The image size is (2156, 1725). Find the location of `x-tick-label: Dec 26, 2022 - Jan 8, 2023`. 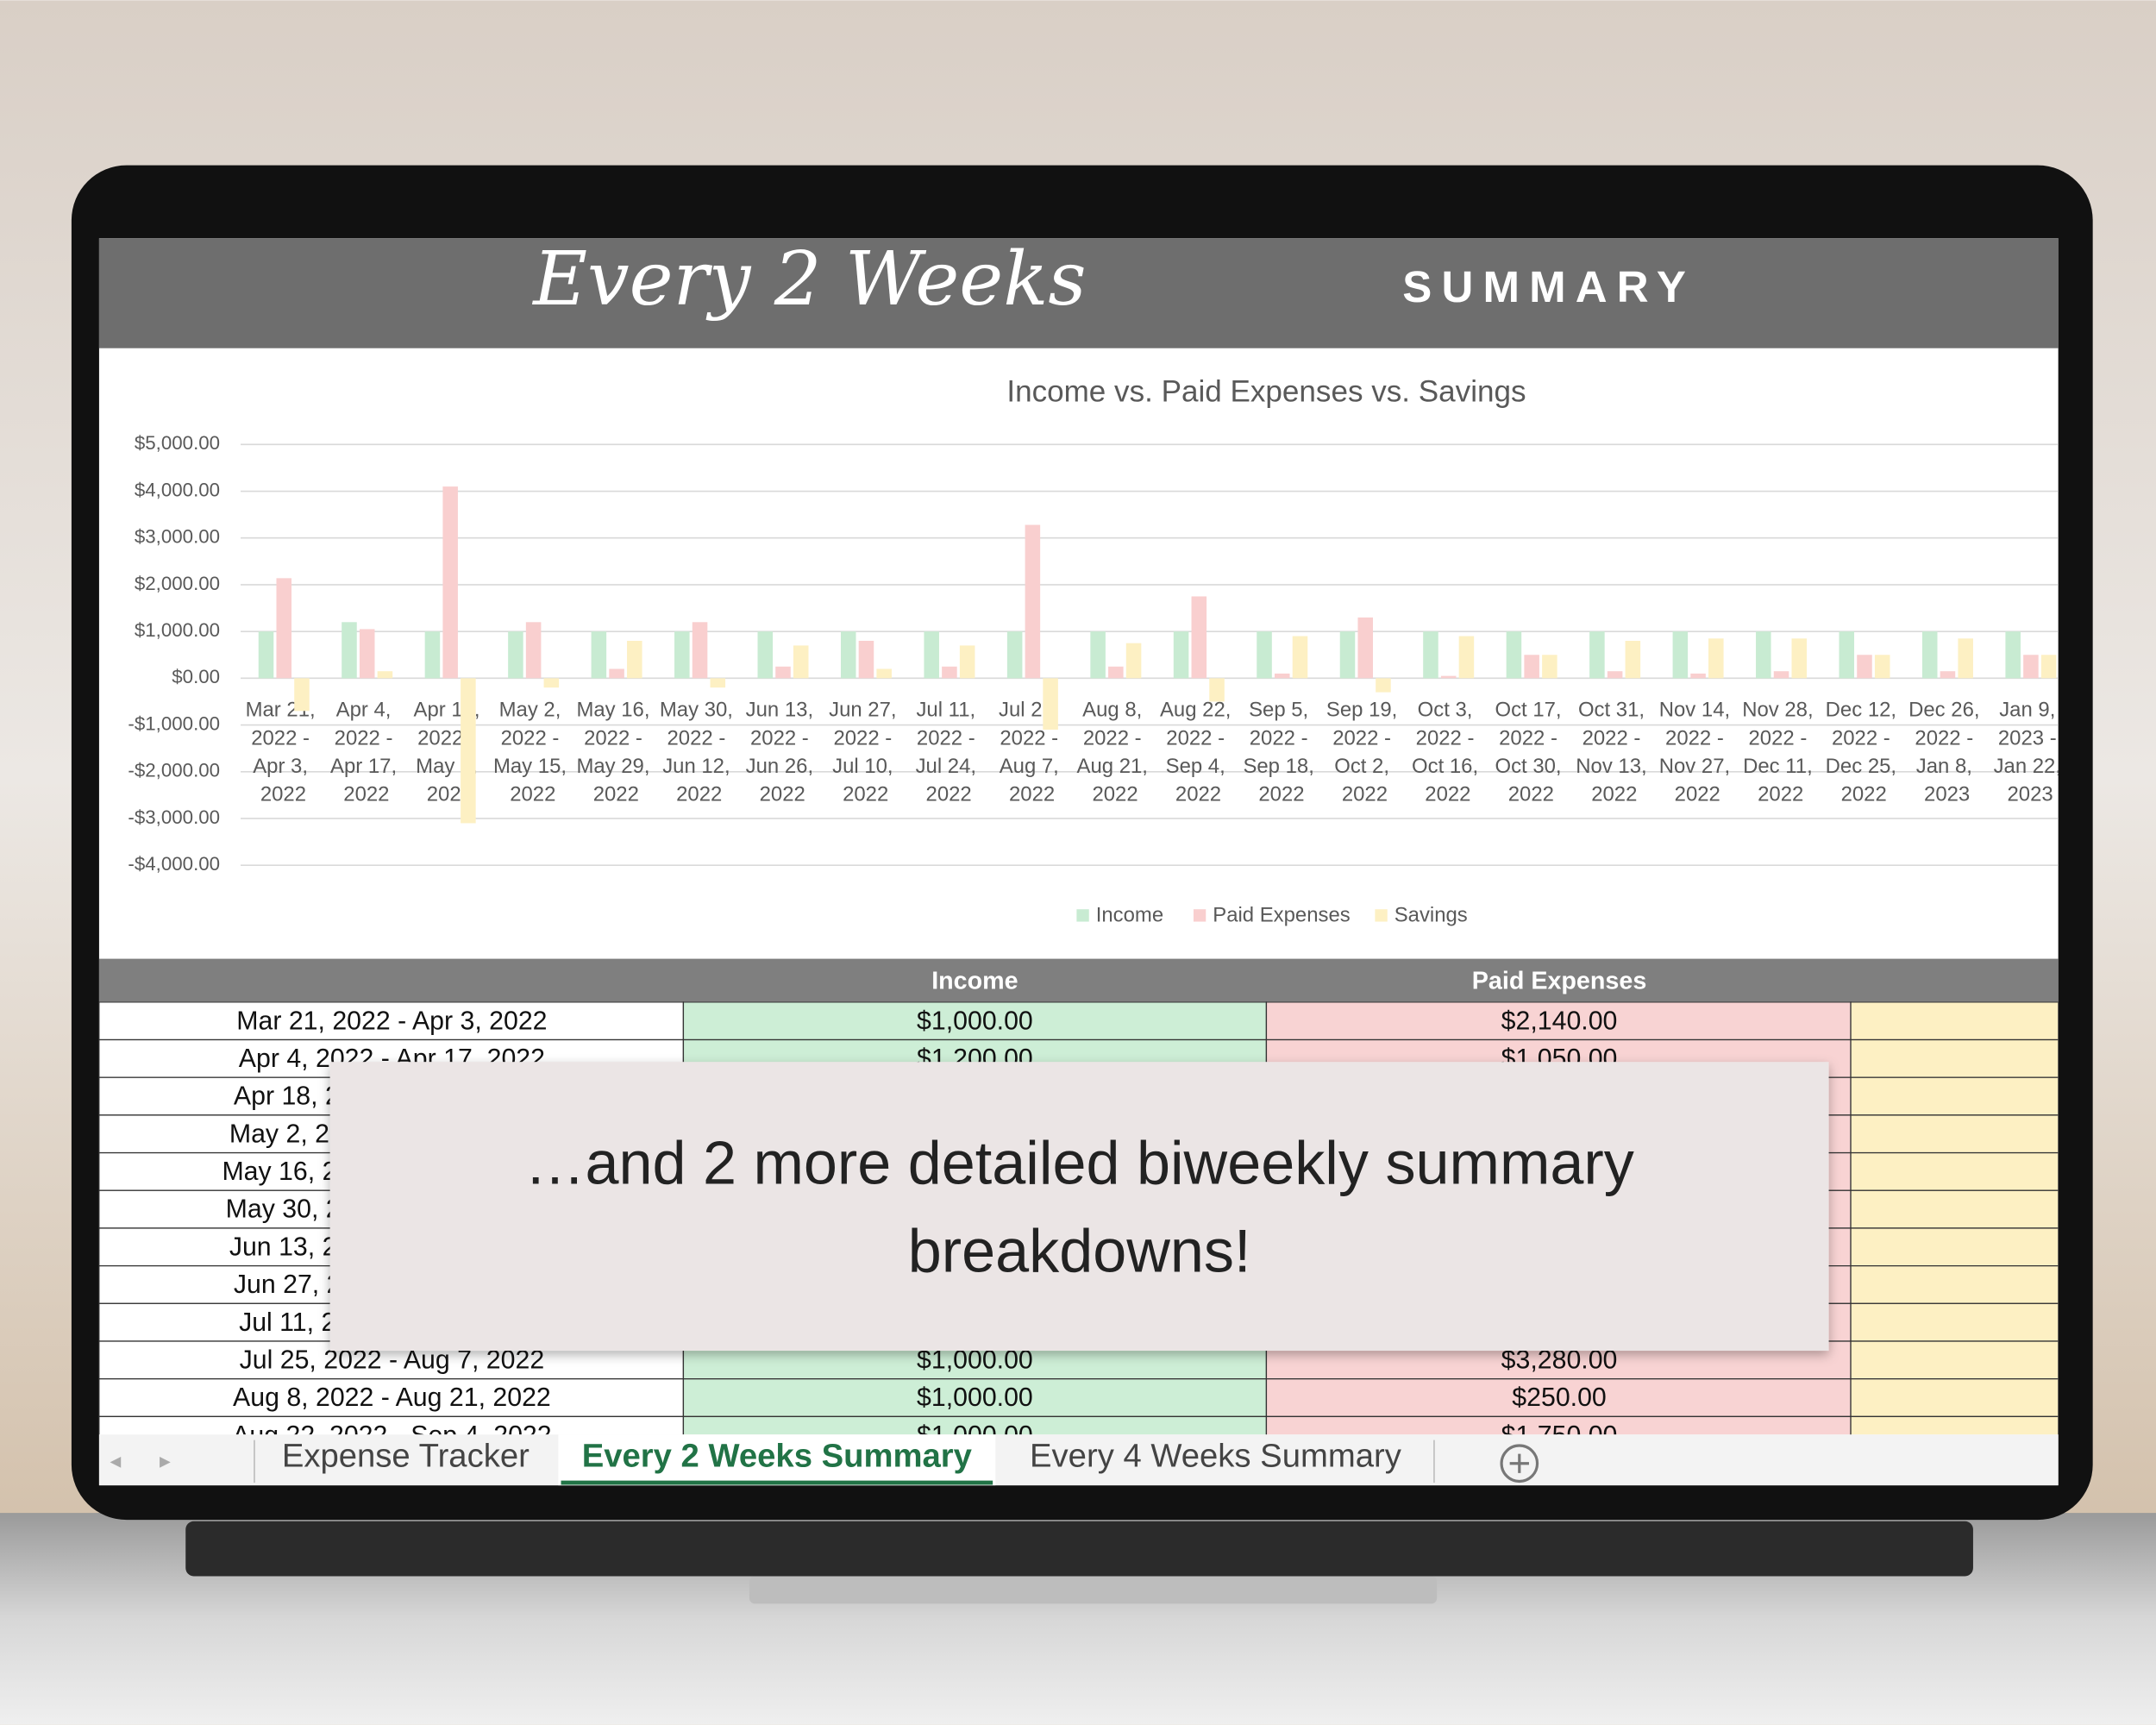

x-tick-label: Dec 26, 2022 - Jan 8, 2023 is located at coordinates (1946, 753).